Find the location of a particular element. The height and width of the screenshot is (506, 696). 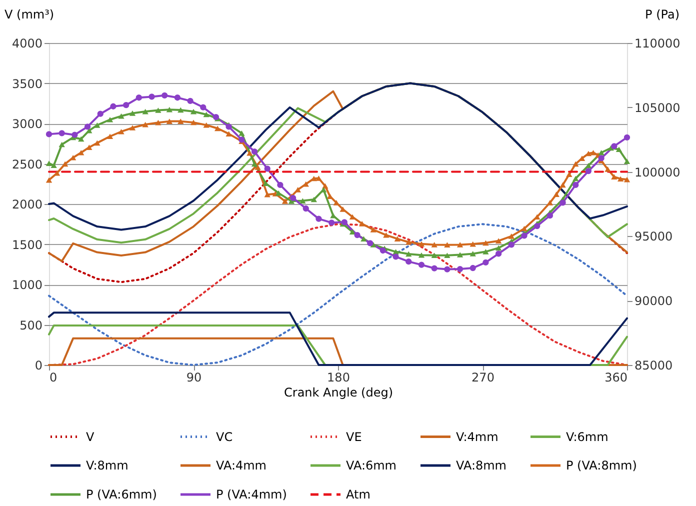

line-series is located at coordinates (338, 339).